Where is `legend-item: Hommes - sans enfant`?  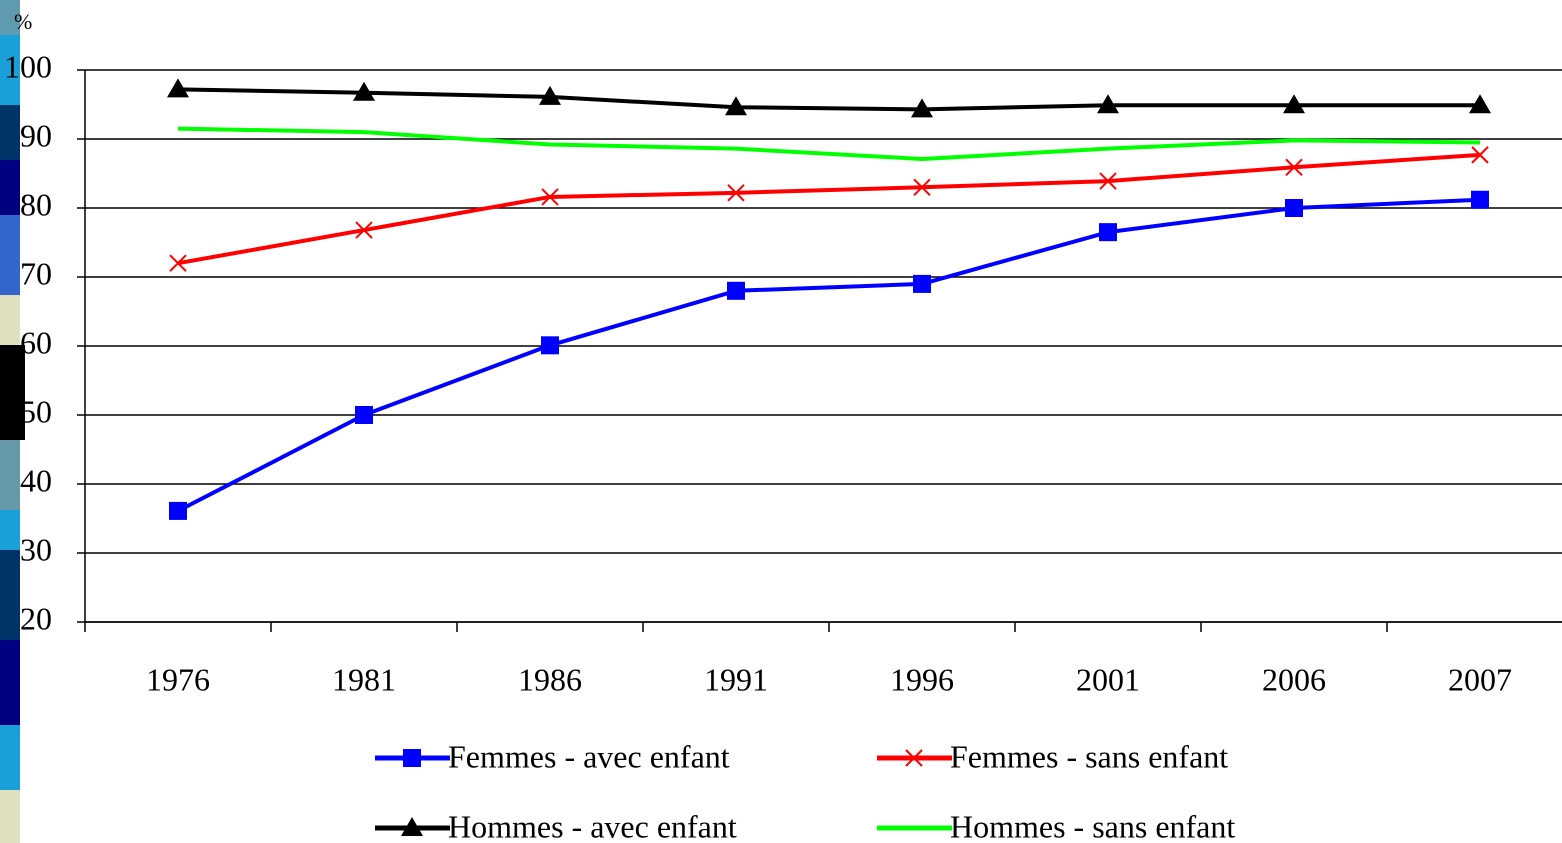
legend-item: Hommes - sans enfant is located at coordinates (1056, 825).